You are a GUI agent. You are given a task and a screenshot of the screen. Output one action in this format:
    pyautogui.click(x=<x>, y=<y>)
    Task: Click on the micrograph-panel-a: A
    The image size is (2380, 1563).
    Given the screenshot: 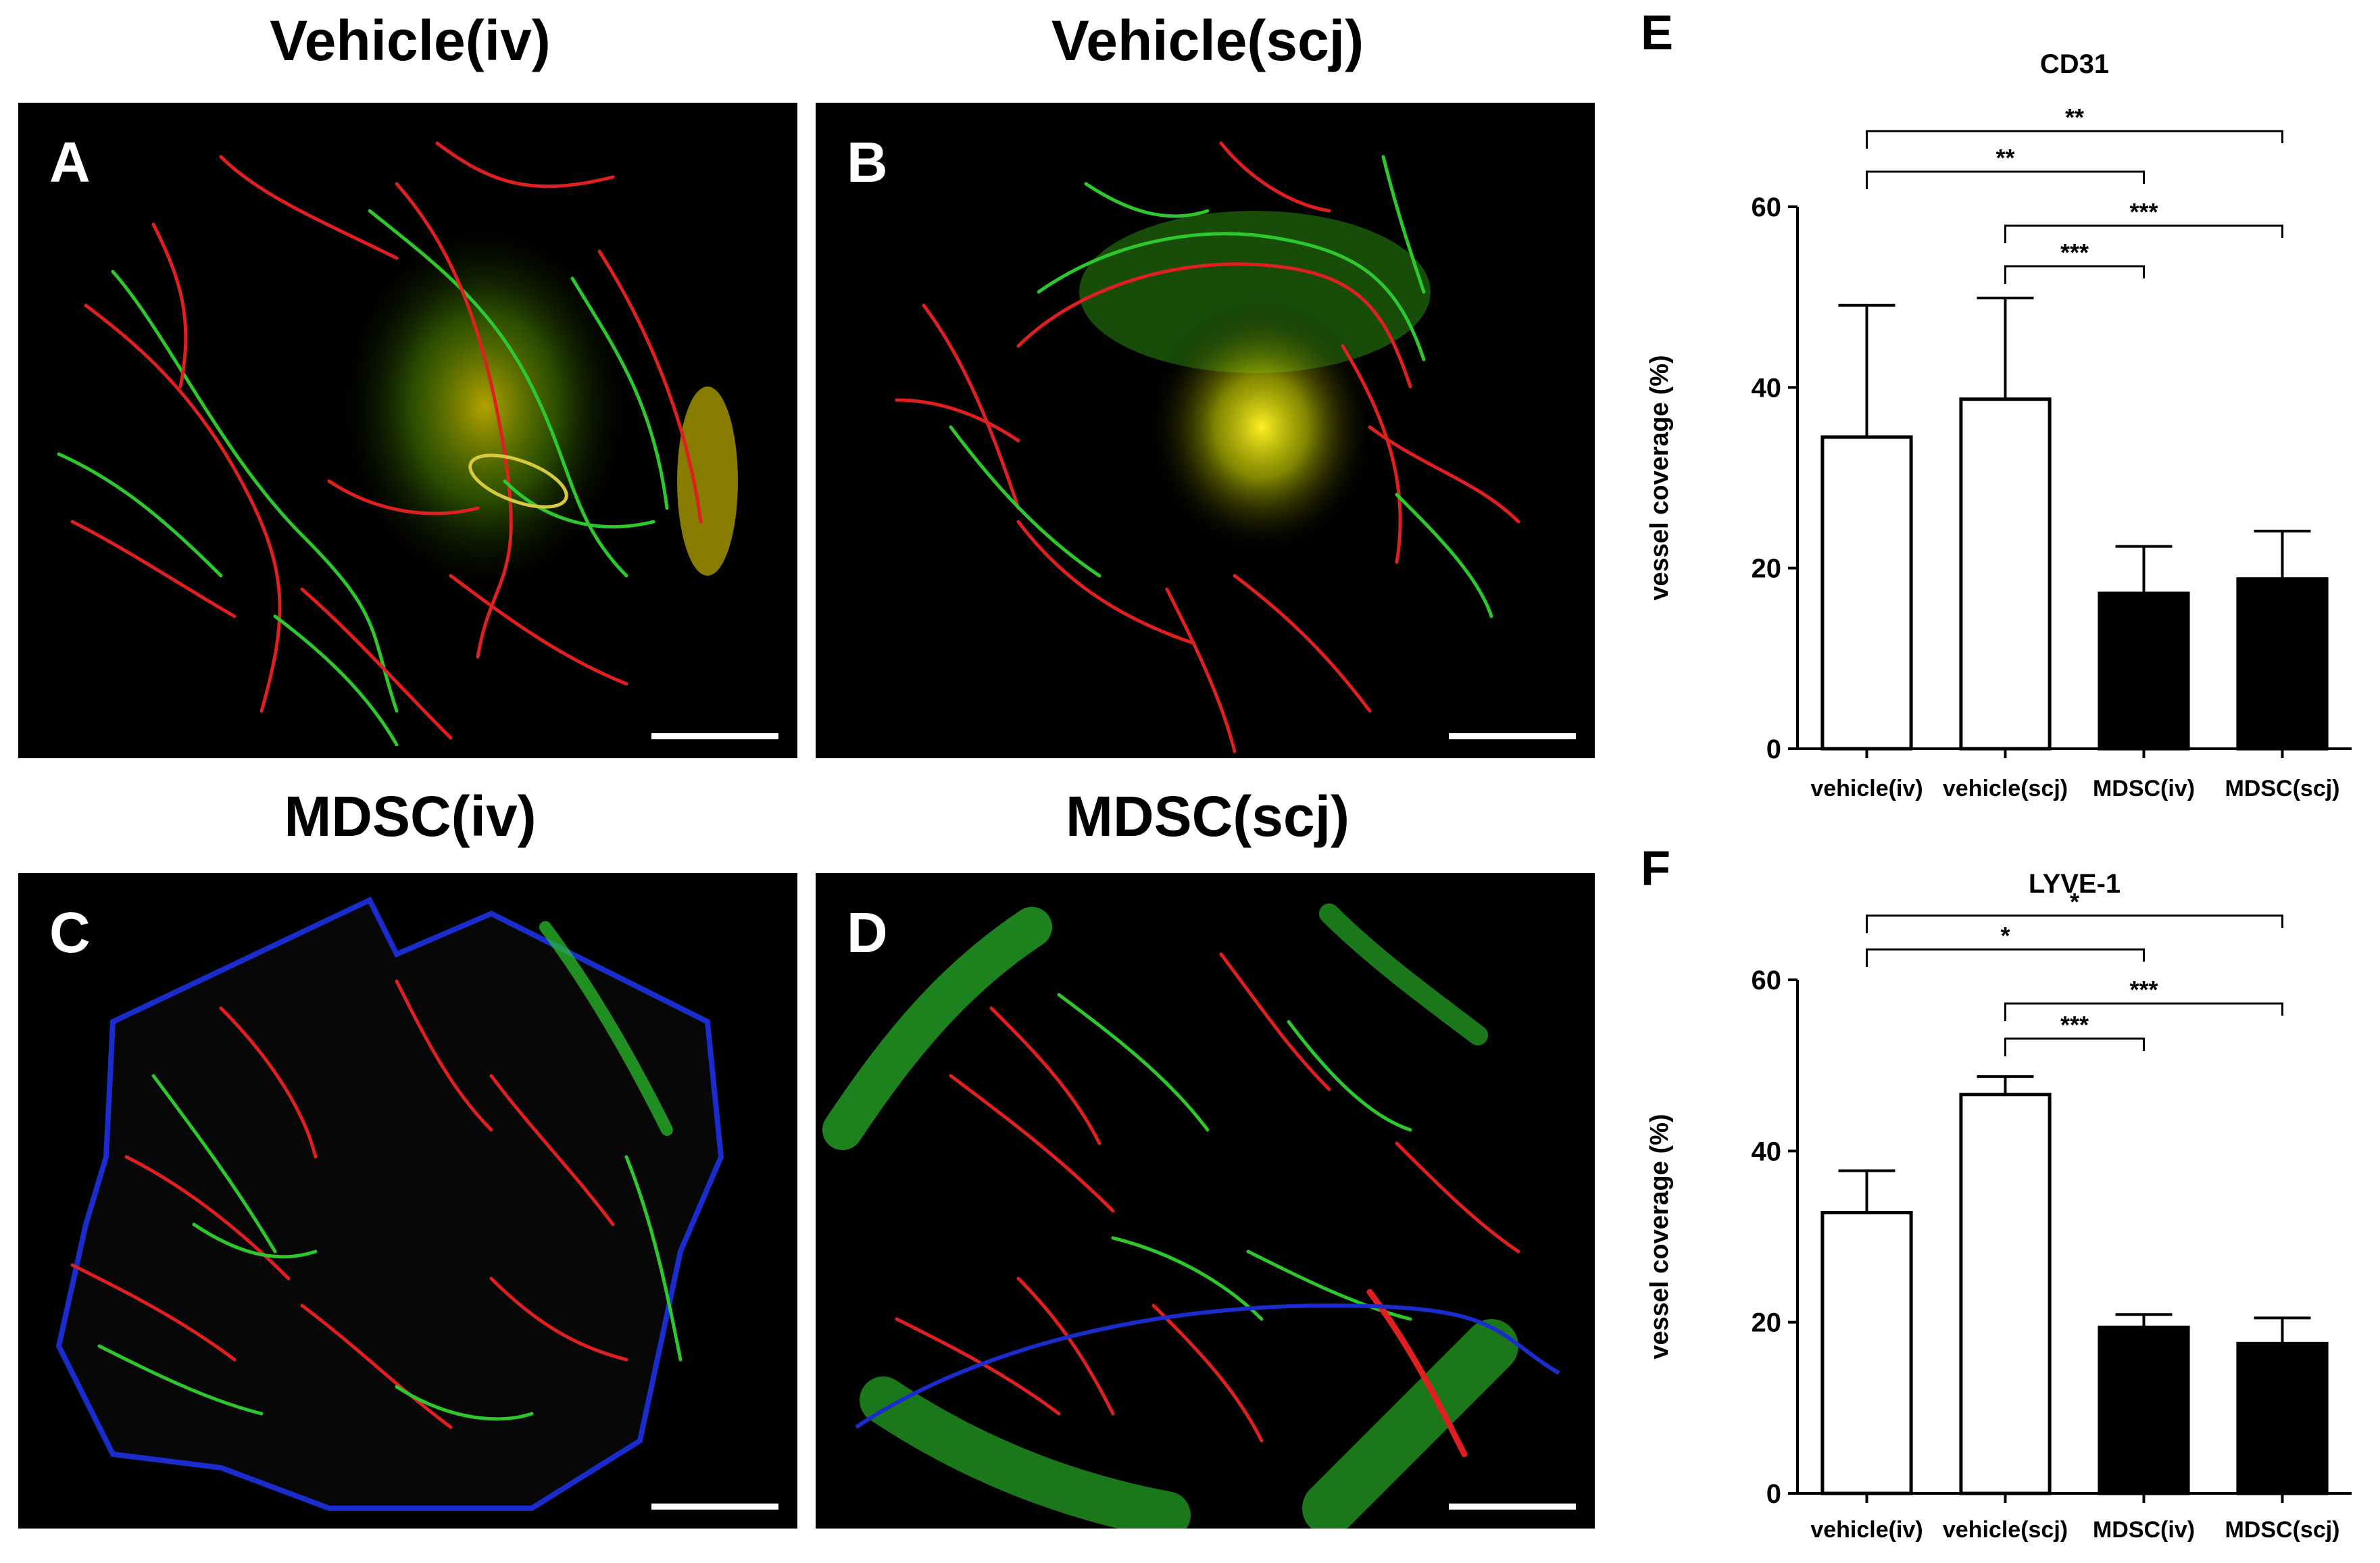 What is the action you would take?
    pyautogui.click(x=407, y=431)
    